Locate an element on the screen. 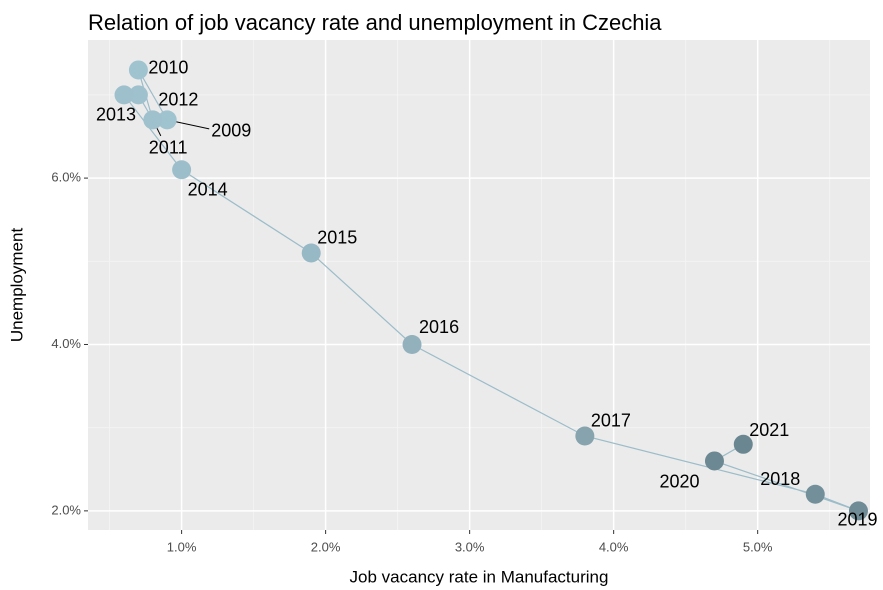  point-label: 2020 is located at coordinates (679, 482).